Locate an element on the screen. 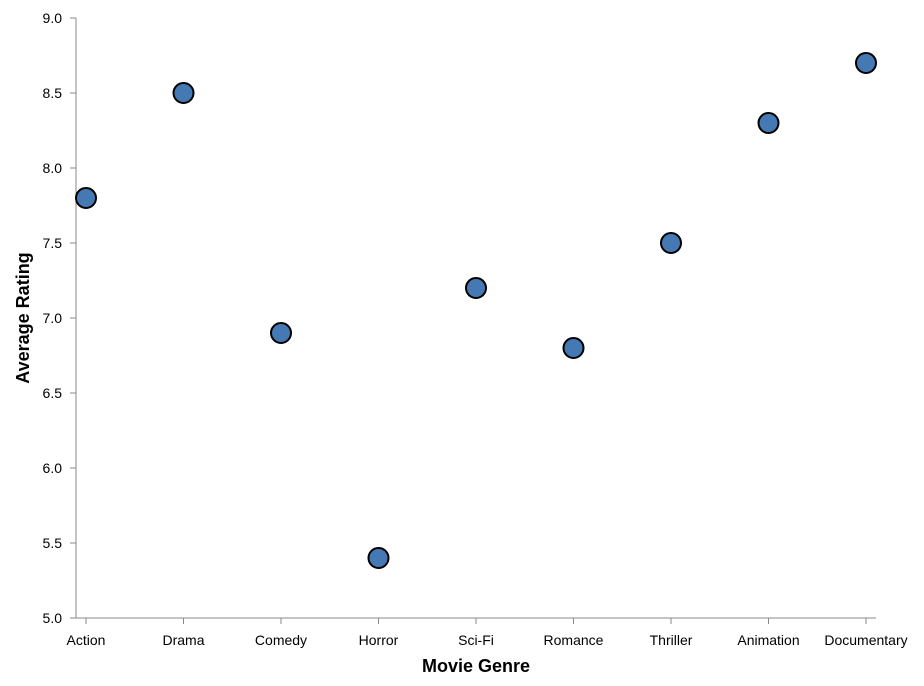  x-tick-label: Comedy is located at coordinates (281, 640).